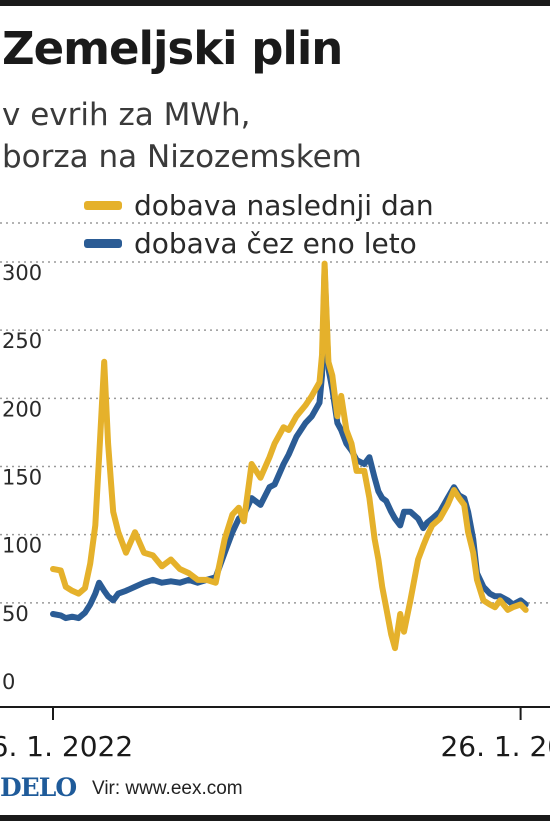  What do you see at coordinates (8, 682) in the screenshot?
I see `y-tick-label-0: 0` at bounding box center [8, 682].